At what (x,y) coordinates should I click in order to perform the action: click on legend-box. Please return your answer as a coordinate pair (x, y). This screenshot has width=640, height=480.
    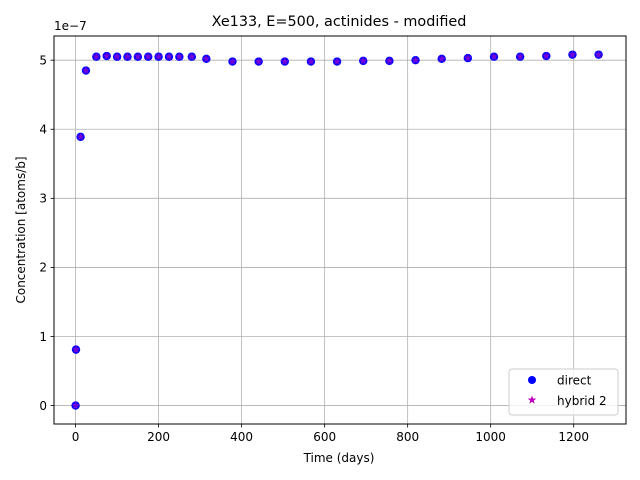
    Looking at the image, I should click on (563, 392).